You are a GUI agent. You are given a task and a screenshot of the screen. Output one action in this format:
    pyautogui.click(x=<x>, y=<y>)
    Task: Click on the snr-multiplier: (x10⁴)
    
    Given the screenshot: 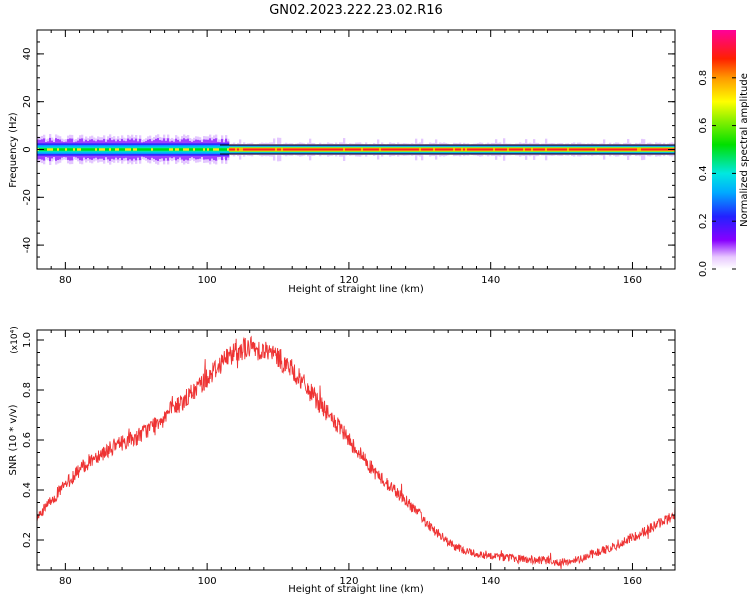 What is the action you would take?
    pyautogui.click(x=15, y=339)
    